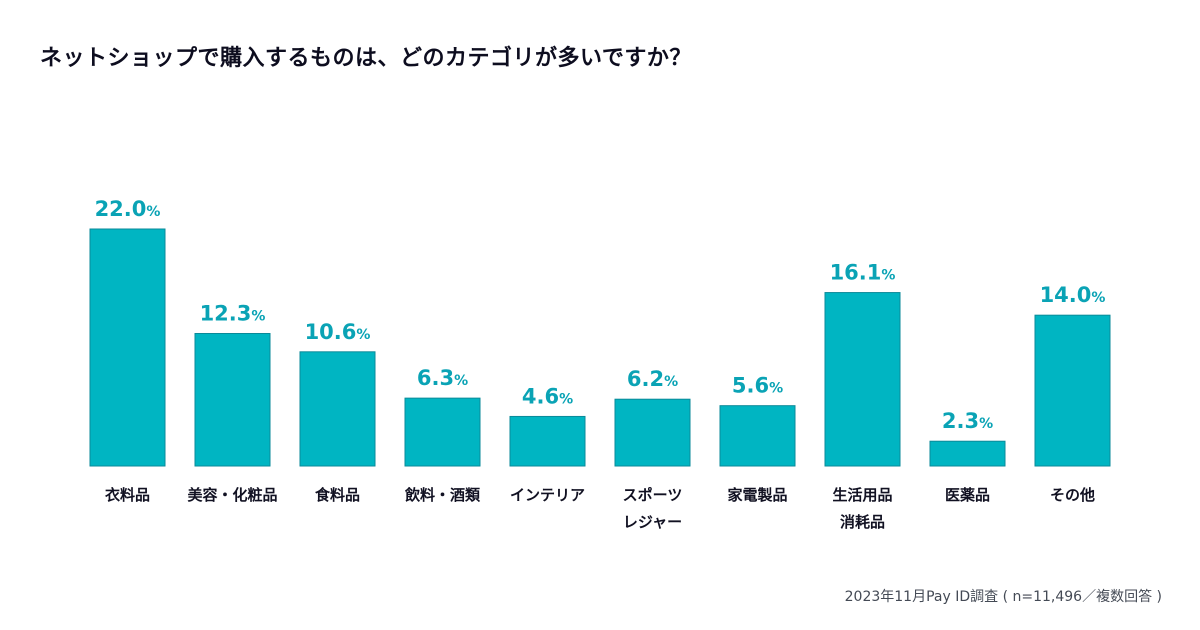  Describe the element at coordinates (967, 421) in the screenshot. I see `data-label: 2.3%` at that location.